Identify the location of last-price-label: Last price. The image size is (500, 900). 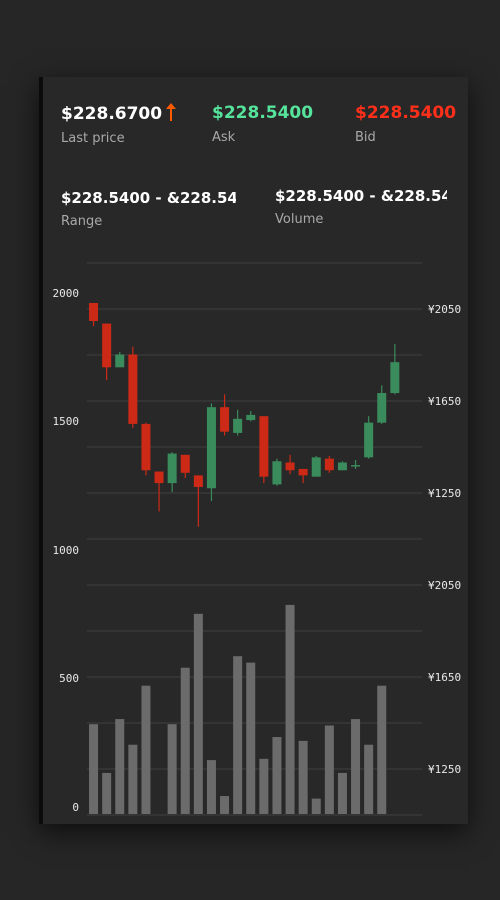
(93, 138).